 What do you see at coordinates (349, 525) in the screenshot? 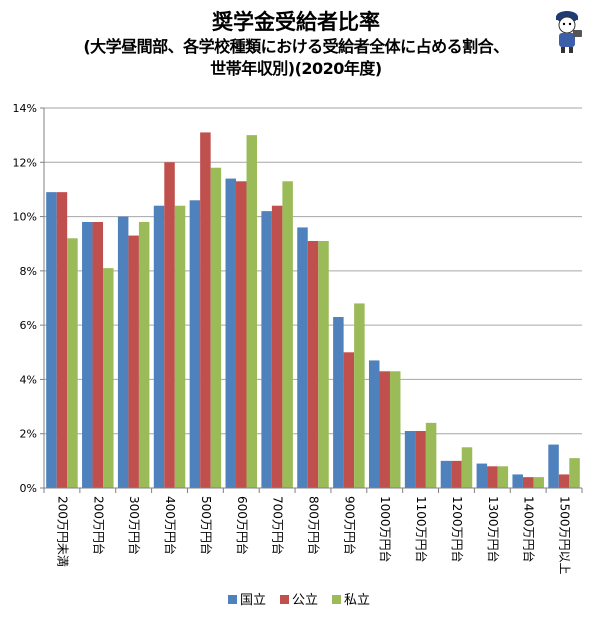
I see `x-tick-label: 900万円台` at bounding box center [349, 525].